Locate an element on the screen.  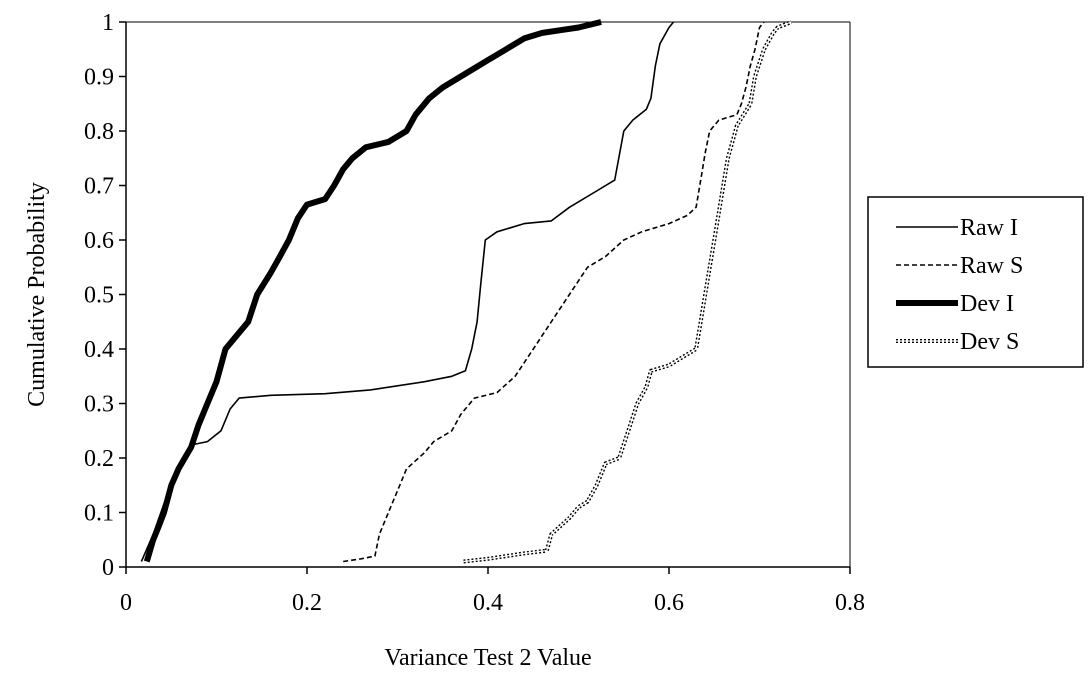
y-tick-label: 0.6 is located at coordinates (99, 241).